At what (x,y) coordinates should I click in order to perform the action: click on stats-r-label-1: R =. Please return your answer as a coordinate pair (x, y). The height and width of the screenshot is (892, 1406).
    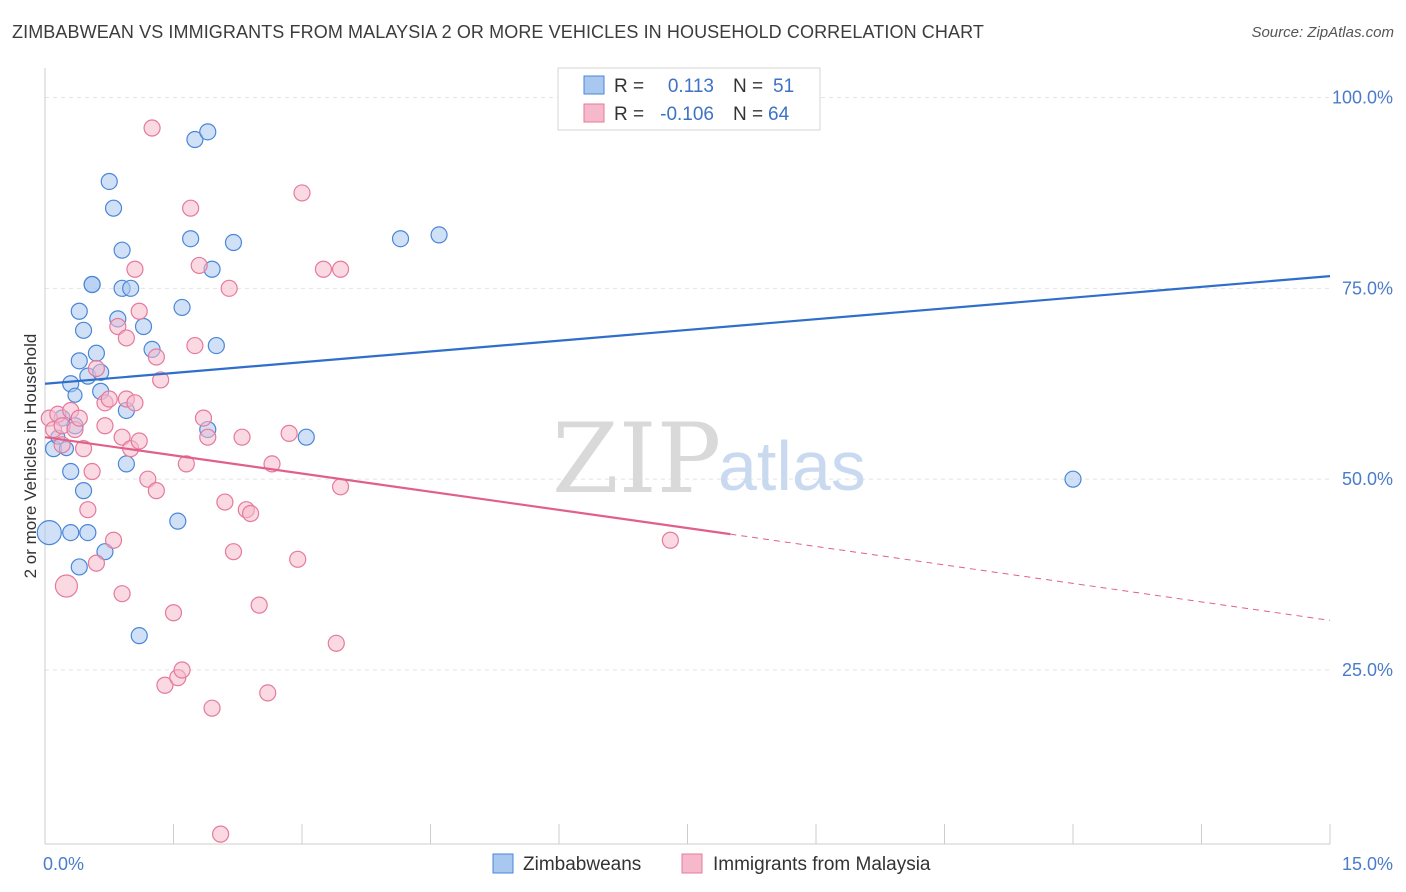
    Looking at the image, I should click on (629, 114).